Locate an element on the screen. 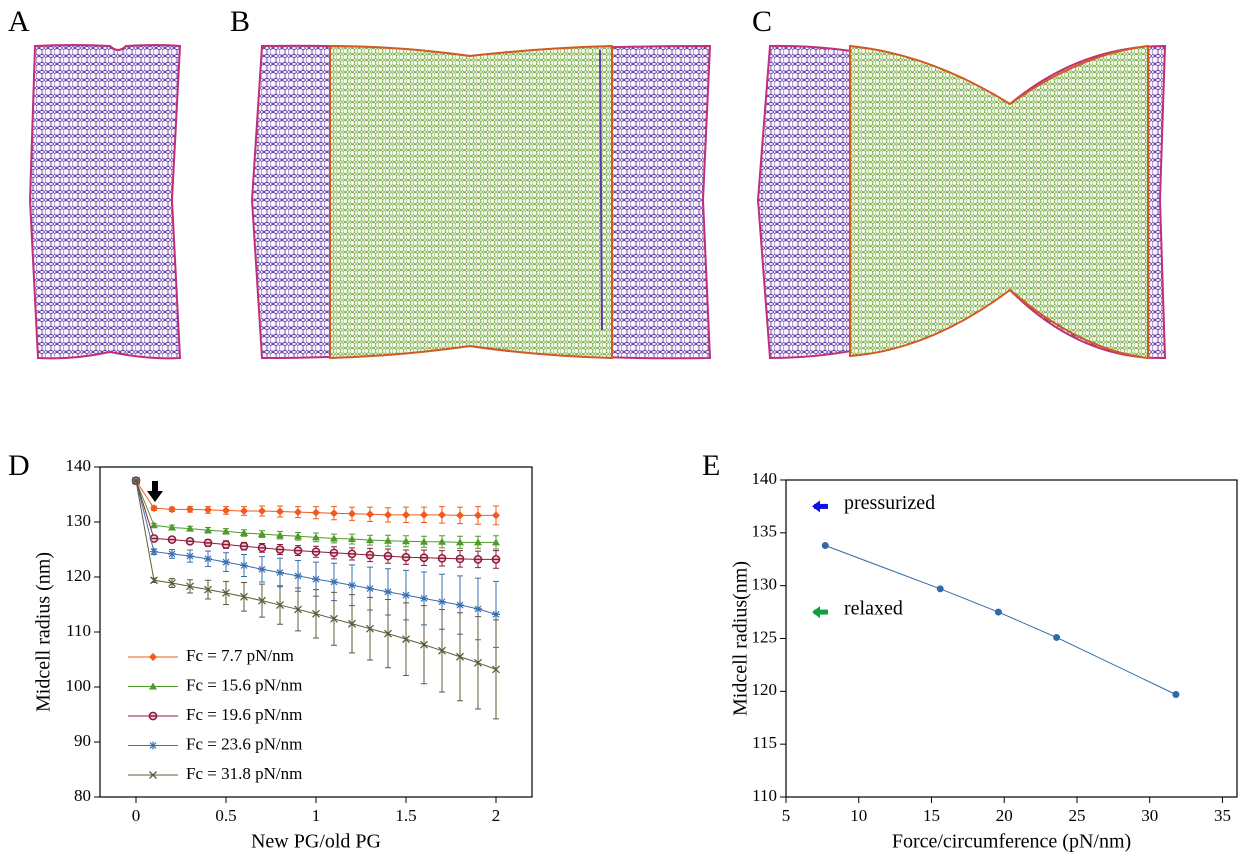 The width and height of the screenshot is (1247, 858). series-line is located at coordinates (1001, 620).